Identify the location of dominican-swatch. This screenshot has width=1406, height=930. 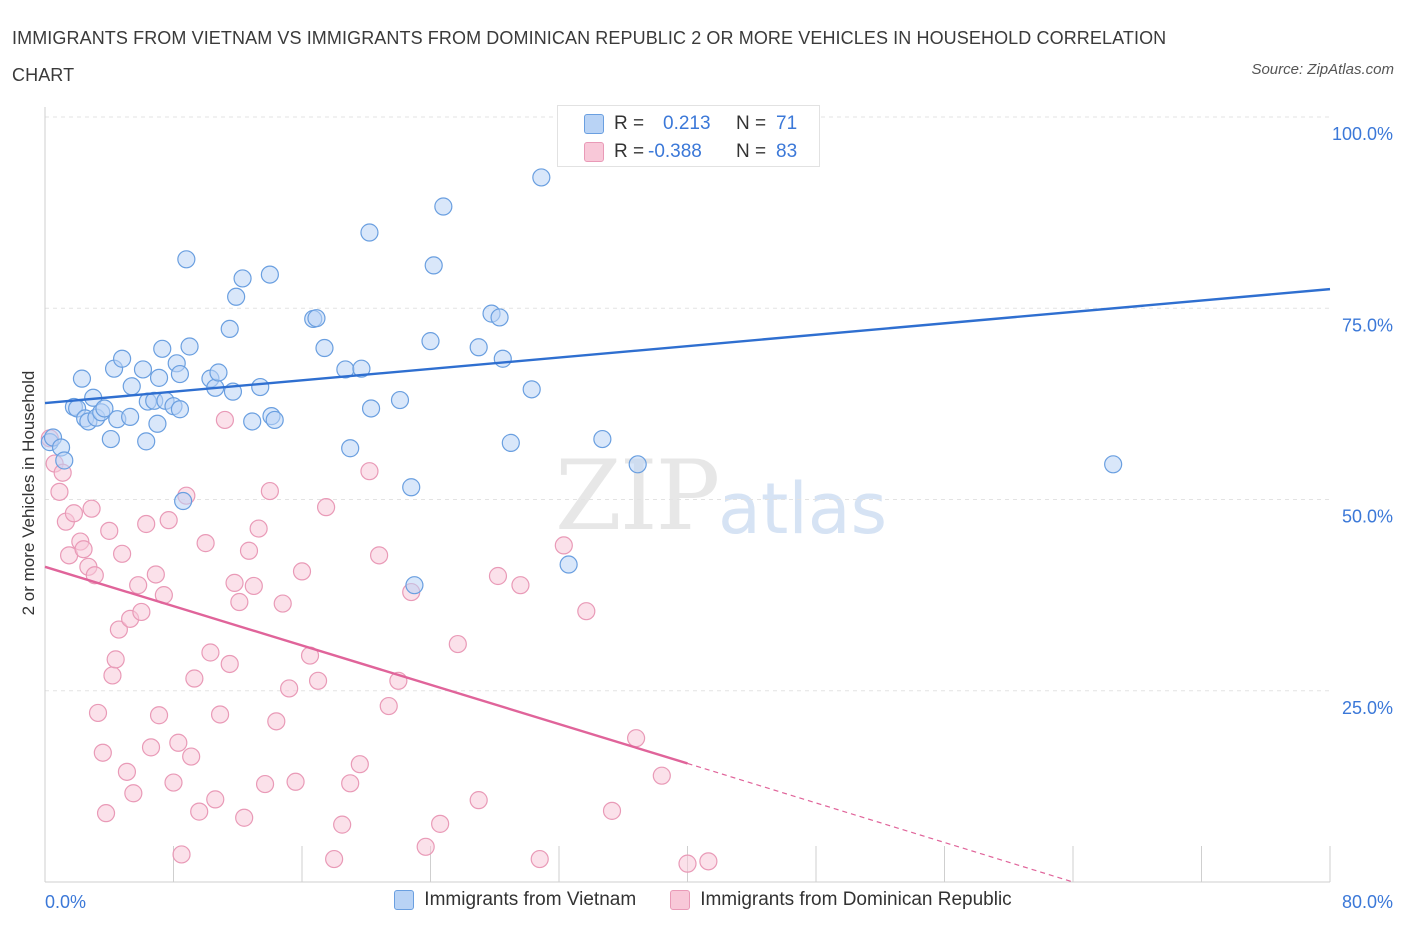
(680, 900).